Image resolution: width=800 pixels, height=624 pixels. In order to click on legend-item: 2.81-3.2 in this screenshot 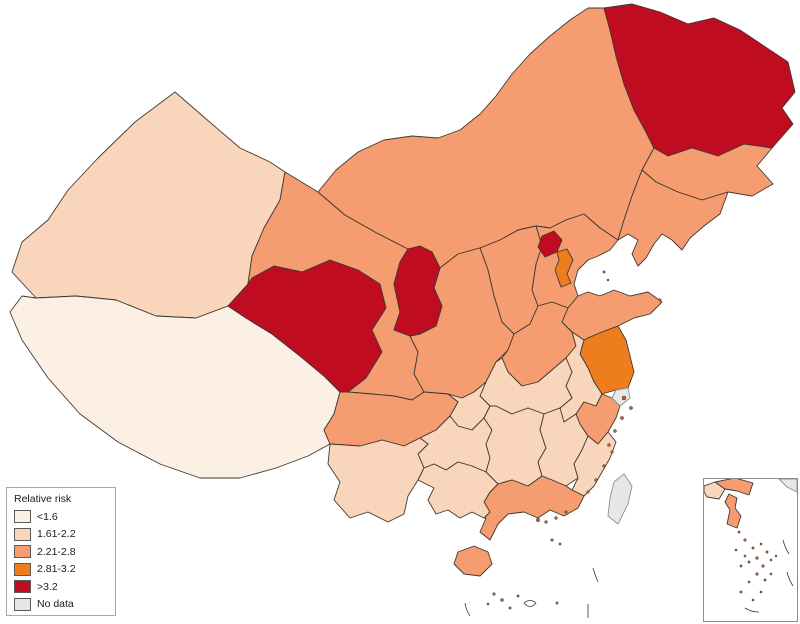, I will do `click(61, 570)`.